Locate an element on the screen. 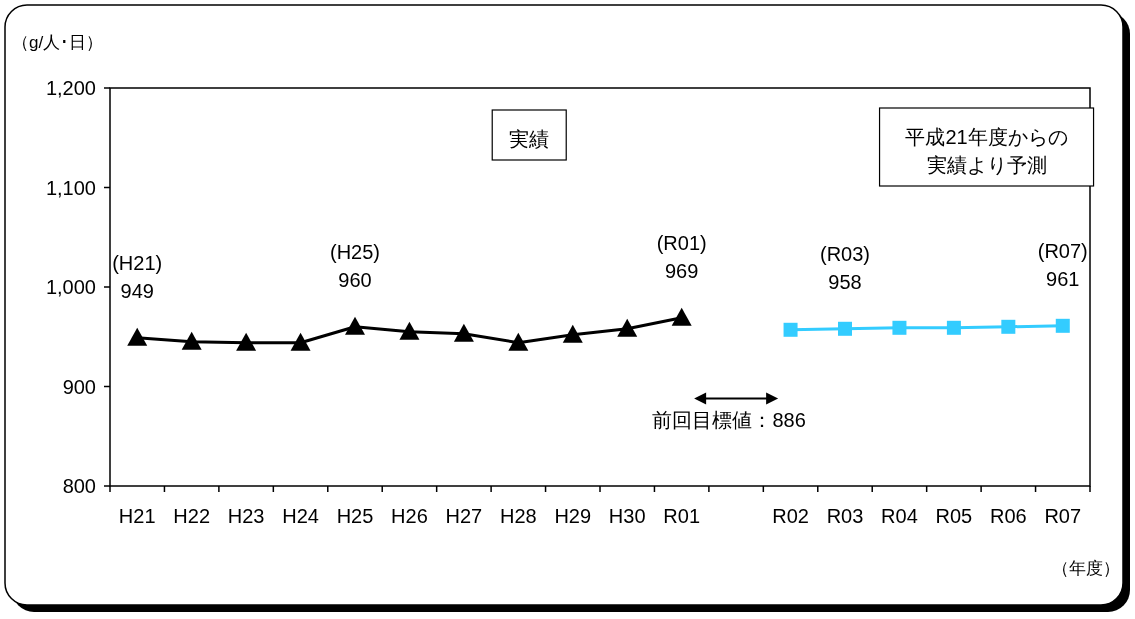 This screenshot has height=619, width=1135. x-tick-label: H27 is located at coordinates (464, 516).